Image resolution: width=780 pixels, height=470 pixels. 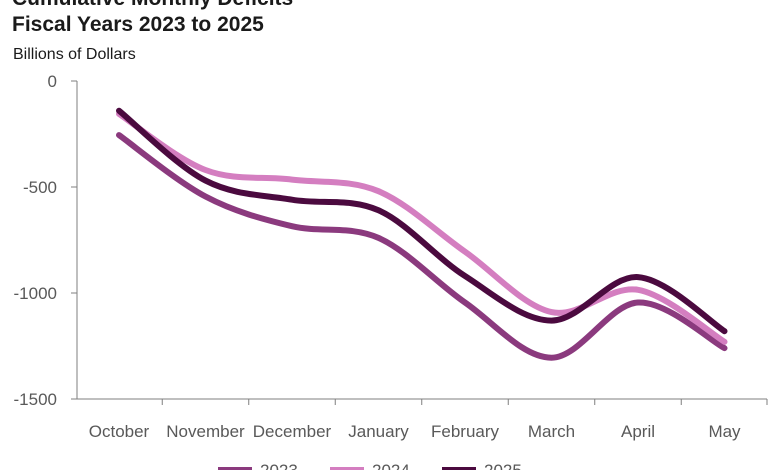 I want to click on y-tick-label: -1000, so click(x=35, y=293).